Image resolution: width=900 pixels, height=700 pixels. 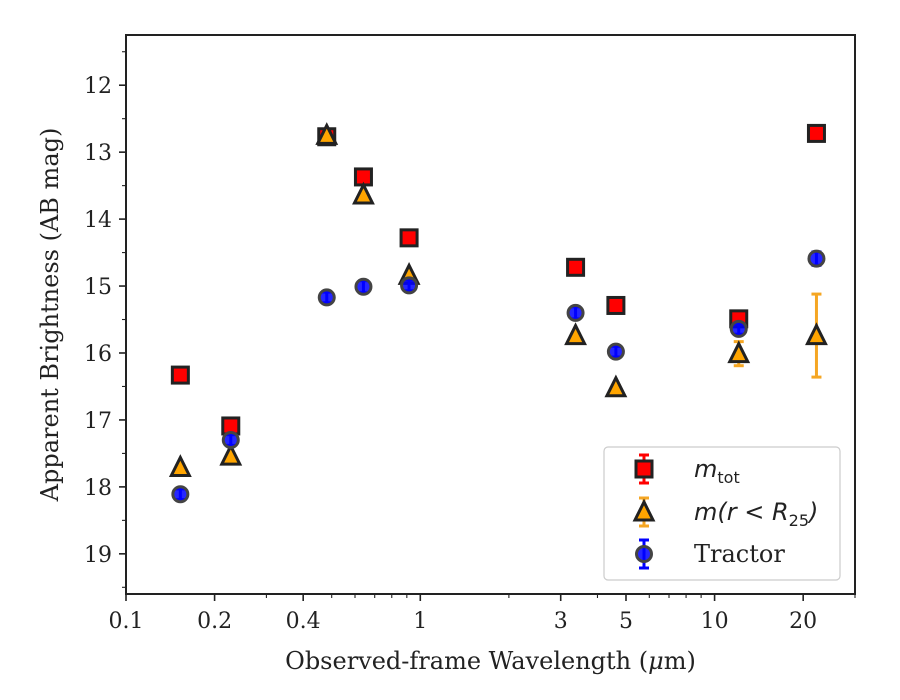 I want to click on y-tick-label: 14, so click(x=98, y=220).